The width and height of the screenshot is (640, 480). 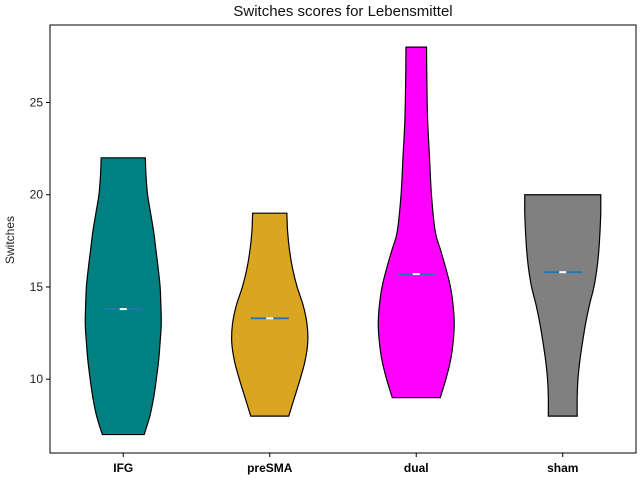 What do you see at coordinates (416, 468) in the screenshot?
I see `x-tick-label-dual: dual` at bounding box center [416, 468].